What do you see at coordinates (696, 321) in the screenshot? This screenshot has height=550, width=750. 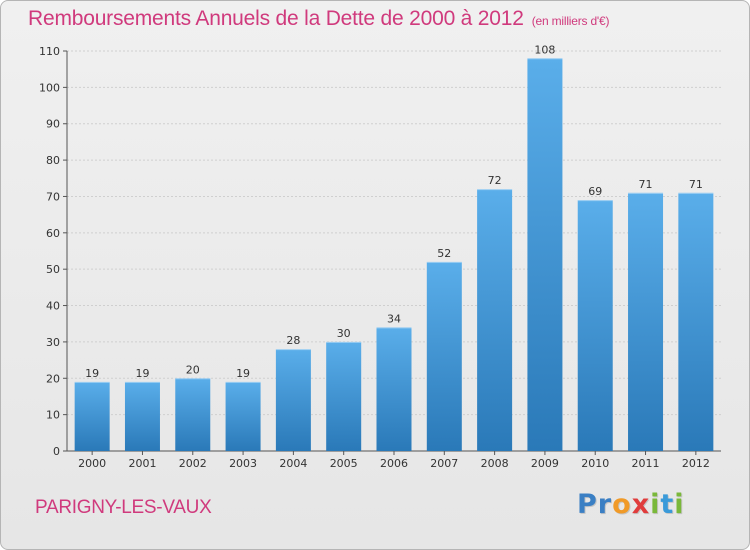 I see `bar-2012` at bounding box center [696, 321].